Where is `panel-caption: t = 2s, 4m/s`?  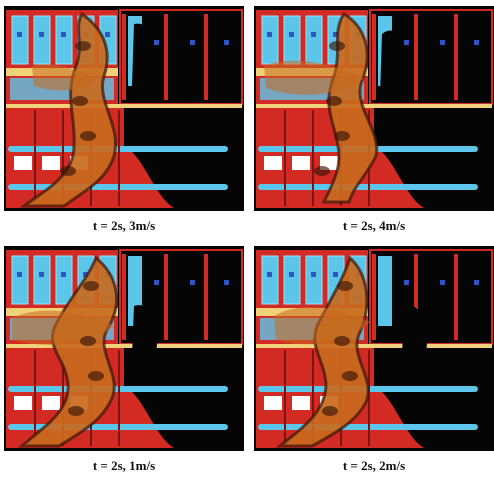
panel-caption: t = 2s, 4m/s is located at coordinates (374, 225).